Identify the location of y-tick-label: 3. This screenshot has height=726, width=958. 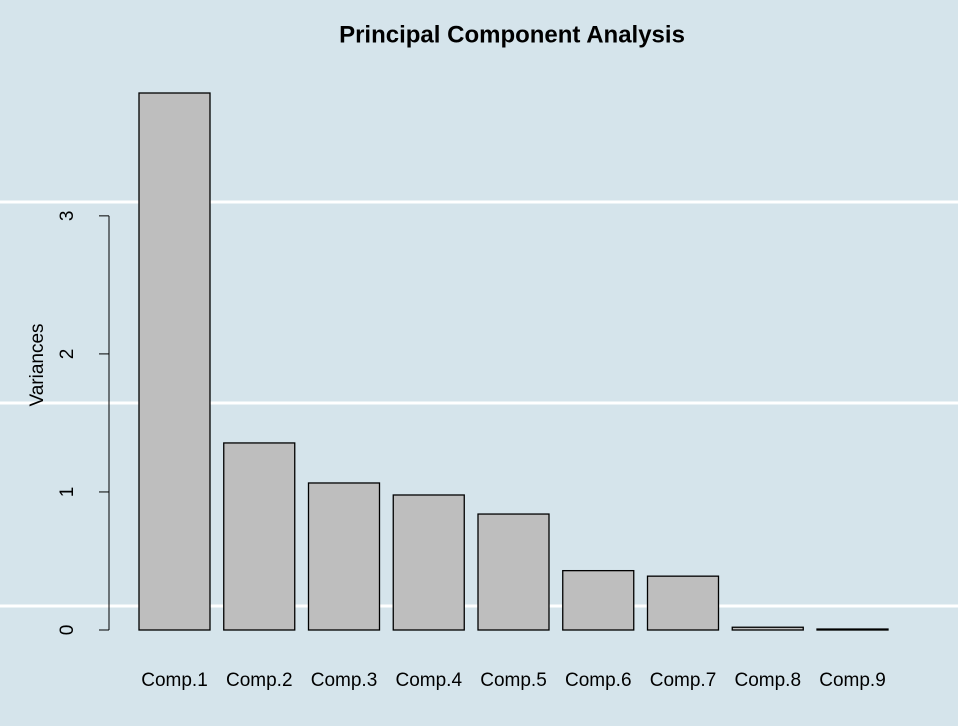
(67, 216).